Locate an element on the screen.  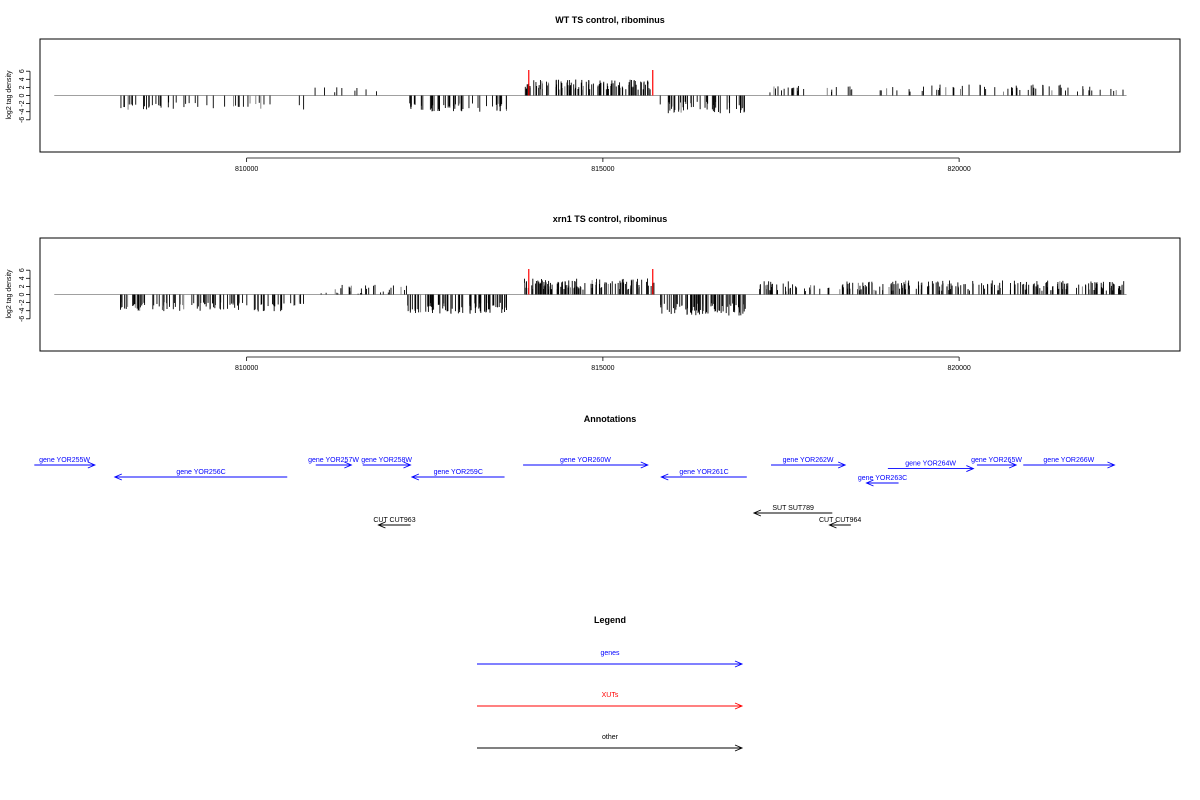
annotation-feature: CUT CUT964 is located at coordinates (840, 523).